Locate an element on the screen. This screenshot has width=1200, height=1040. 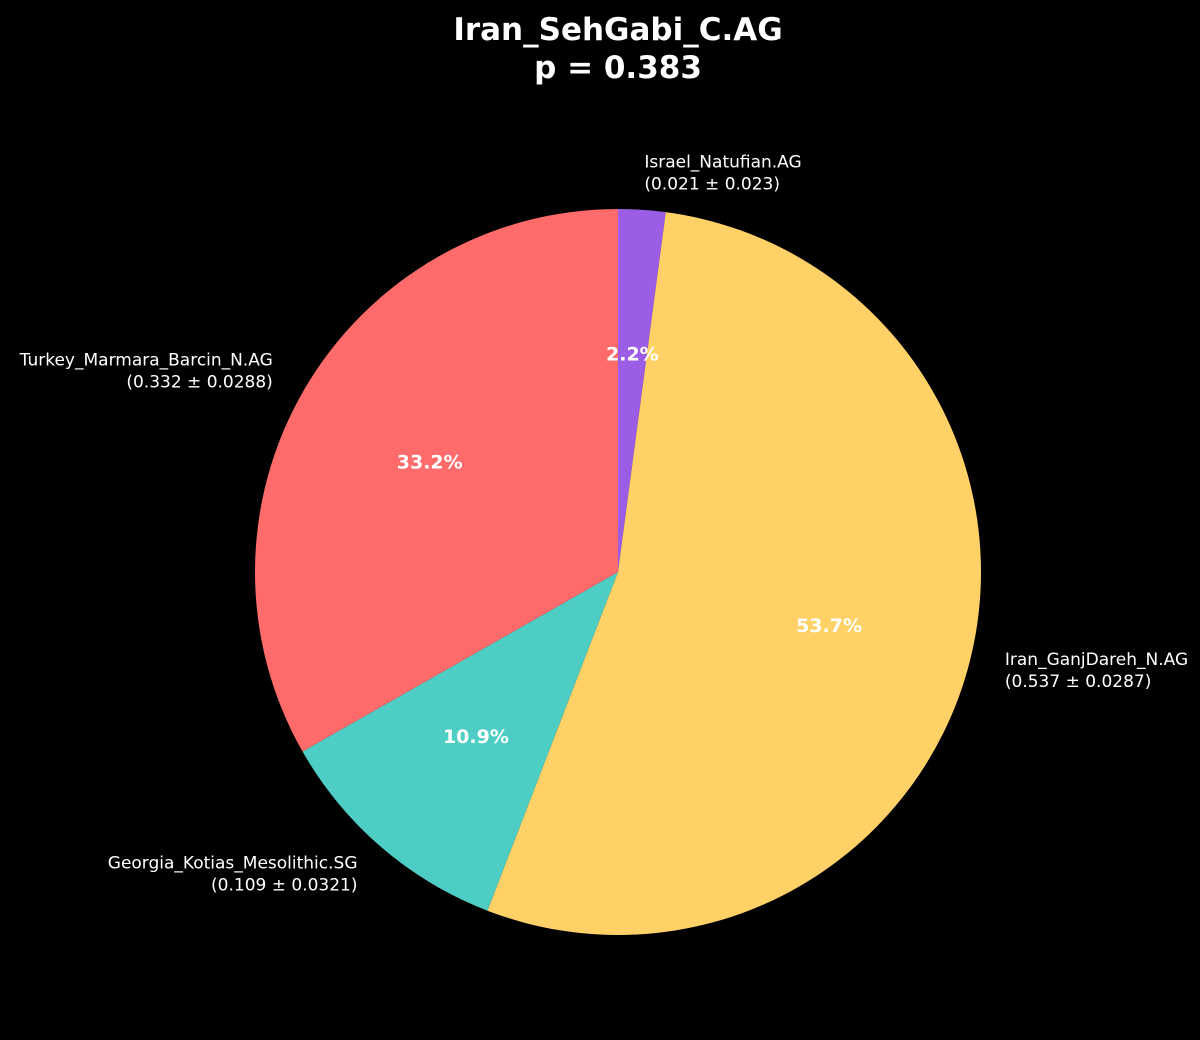
slice-name-turkey-marmara-barcin-n-ag: Turkey_Marmara_Barcin_N.AG is located at coordinates (146, 360).